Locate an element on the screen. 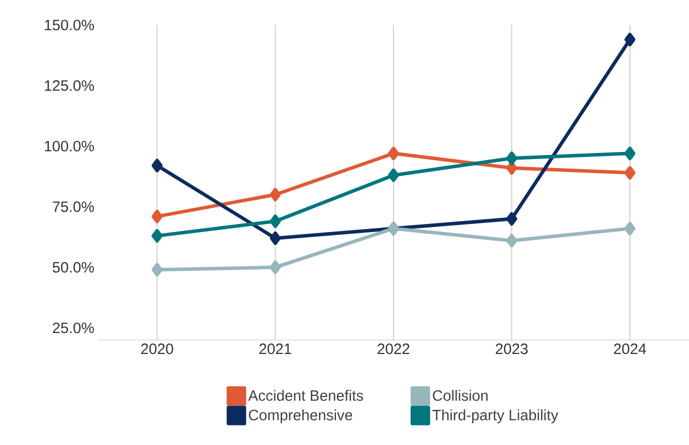 The height and width of the screenshot is (445, 689). legend-label: Comprehensive is located at coordinates (300, 416).